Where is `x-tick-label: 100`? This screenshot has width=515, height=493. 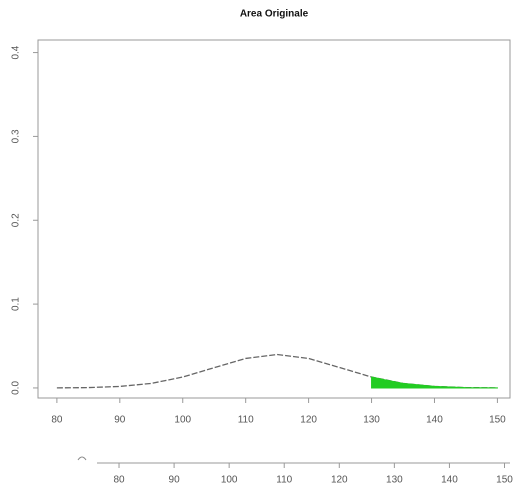
x-tick-label: 100 is located at coordinates (182, 420).